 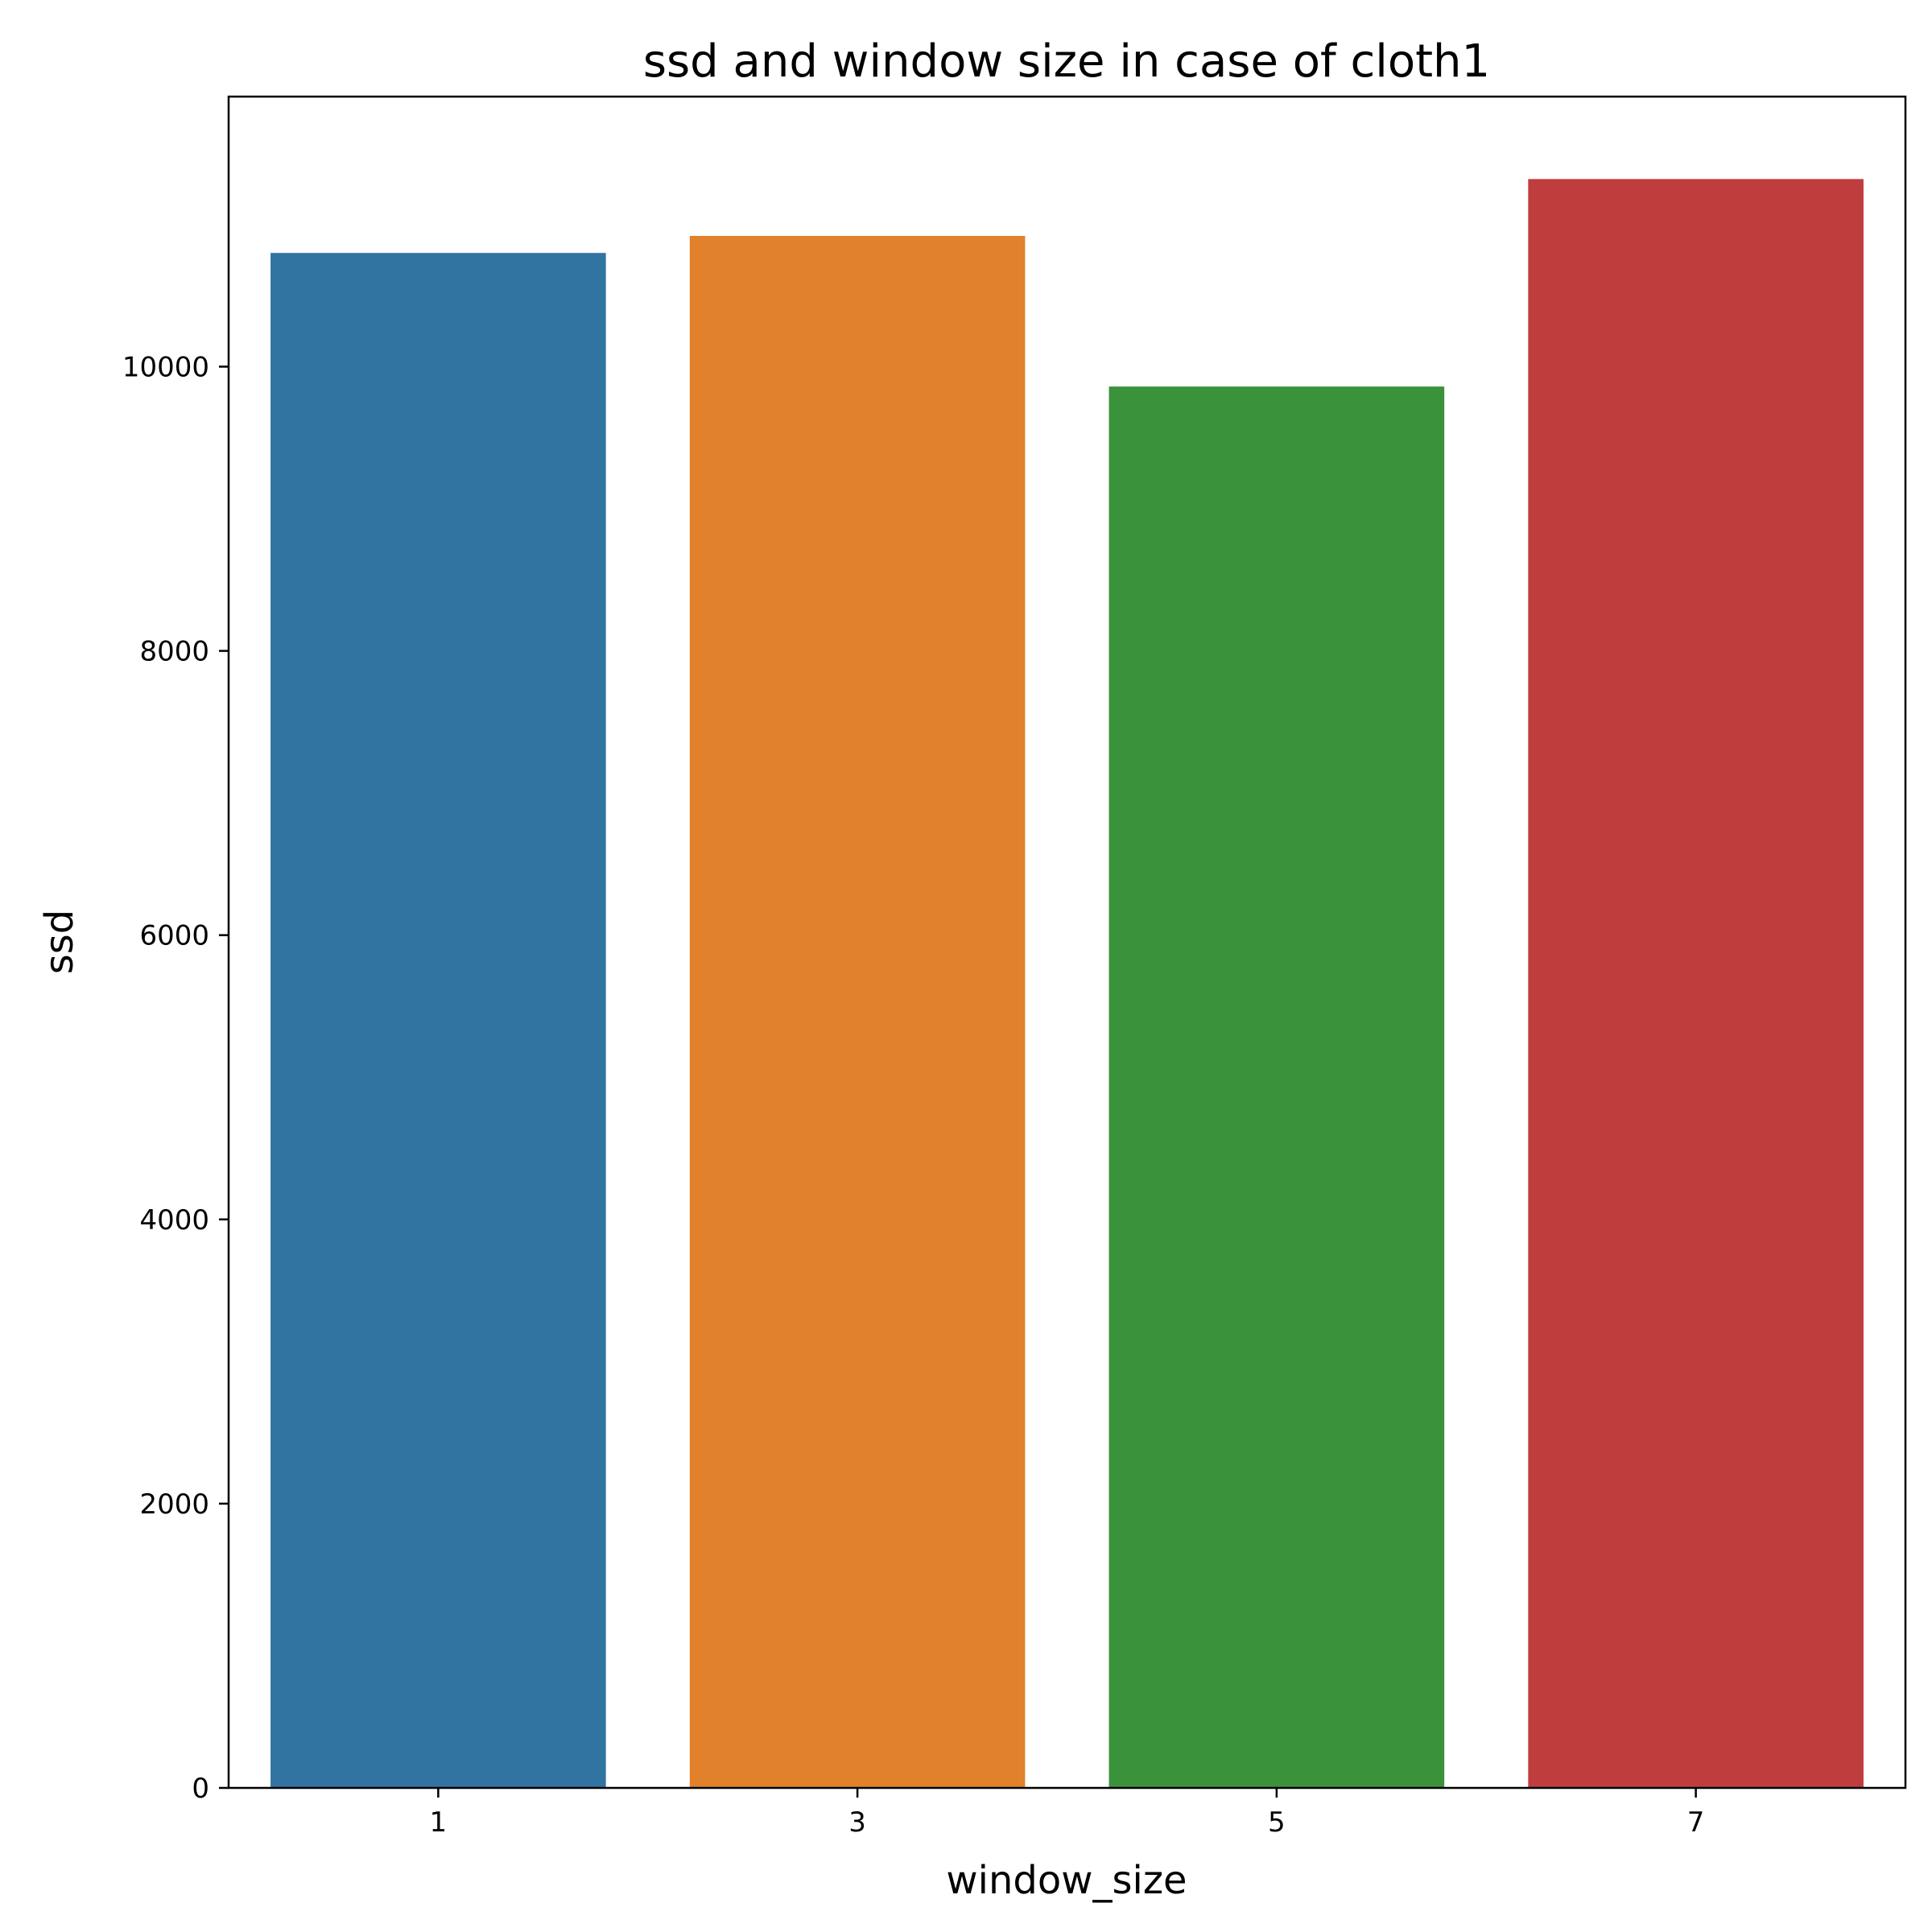 What do you see at coordinates (200, 1789) in the screenshot?
I see `y-tick-label-0: 0` at bounding box center [200, 1789].